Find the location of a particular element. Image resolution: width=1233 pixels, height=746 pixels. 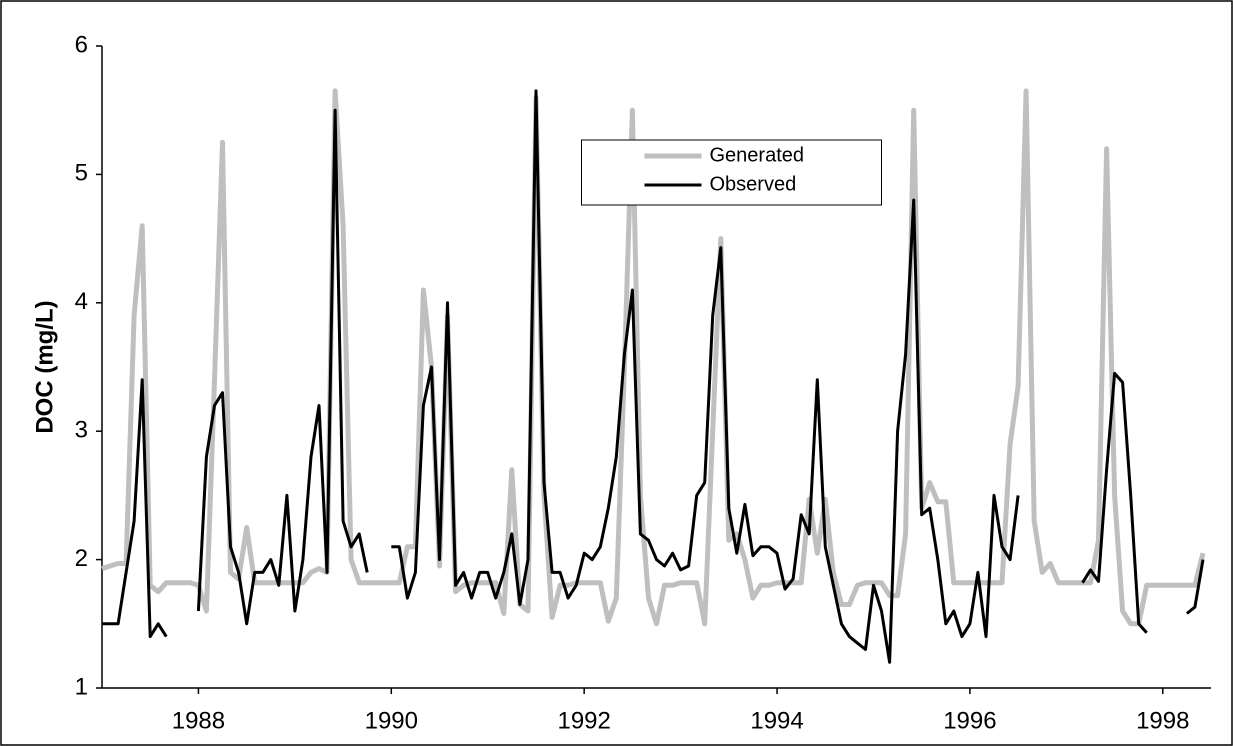

y-tick-label: 1 is located at coordinates (81, 686).